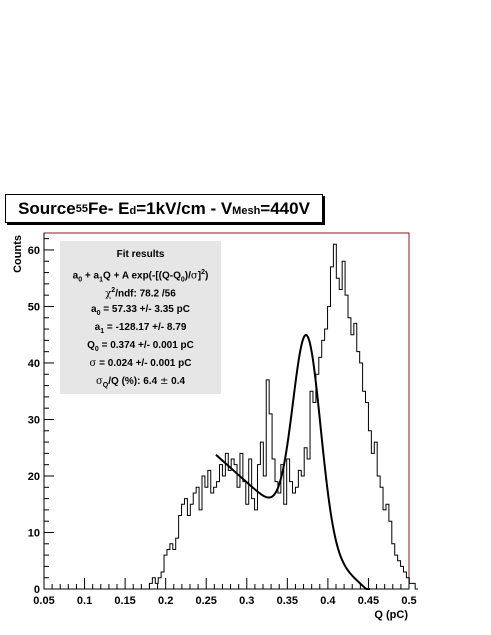  I want to click on fit-formula: a0 + a1Q + A exp(-[(Q-Q0)/σ]2), so click(140, 276).